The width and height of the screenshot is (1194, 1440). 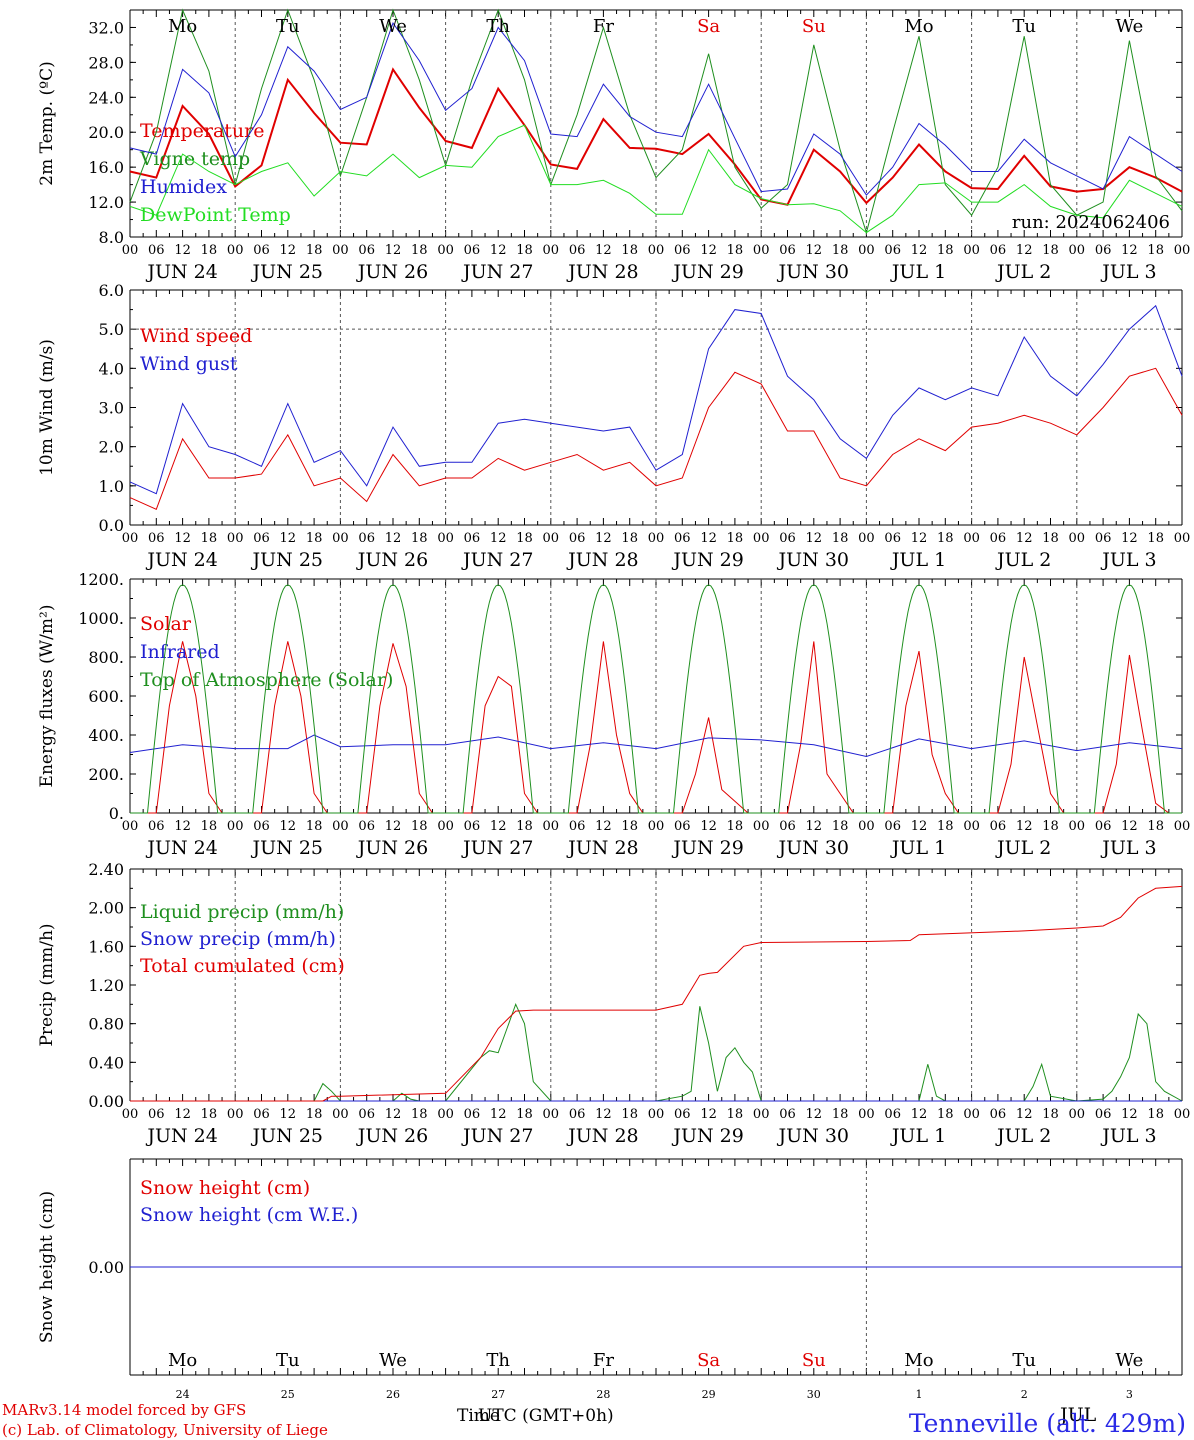 What do you see at coordinates (106, 869) in the screenshot?
I see `y-tick-label: 2.40` at bounding box center [106, 869].